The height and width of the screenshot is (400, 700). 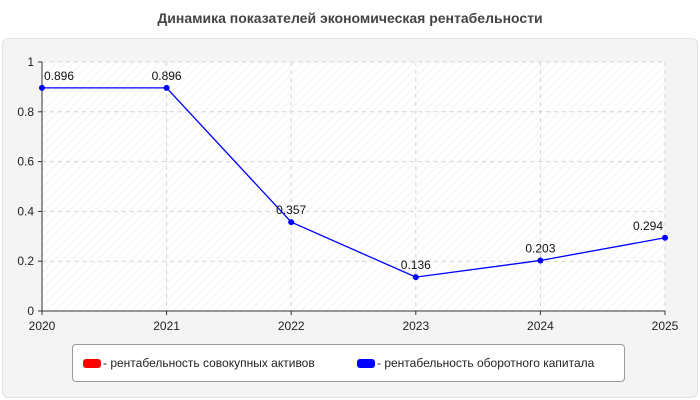 What do you see at coordinates (25, 162) in the screenshot?
I see `y-tick-label: 0.6` at bounding box center [25, 162].